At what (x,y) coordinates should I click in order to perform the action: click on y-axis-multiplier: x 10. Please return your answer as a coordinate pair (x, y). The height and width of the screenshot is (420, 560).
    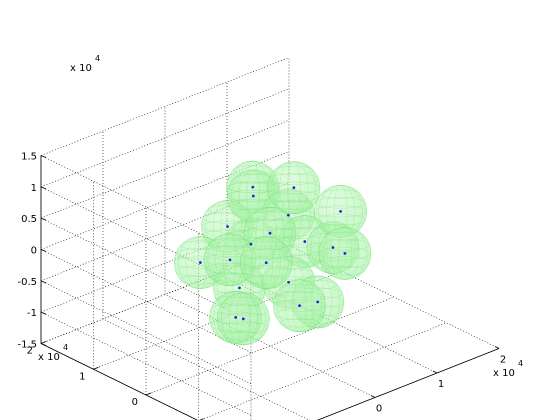
    Looking at the image, I should click on (49, 357).